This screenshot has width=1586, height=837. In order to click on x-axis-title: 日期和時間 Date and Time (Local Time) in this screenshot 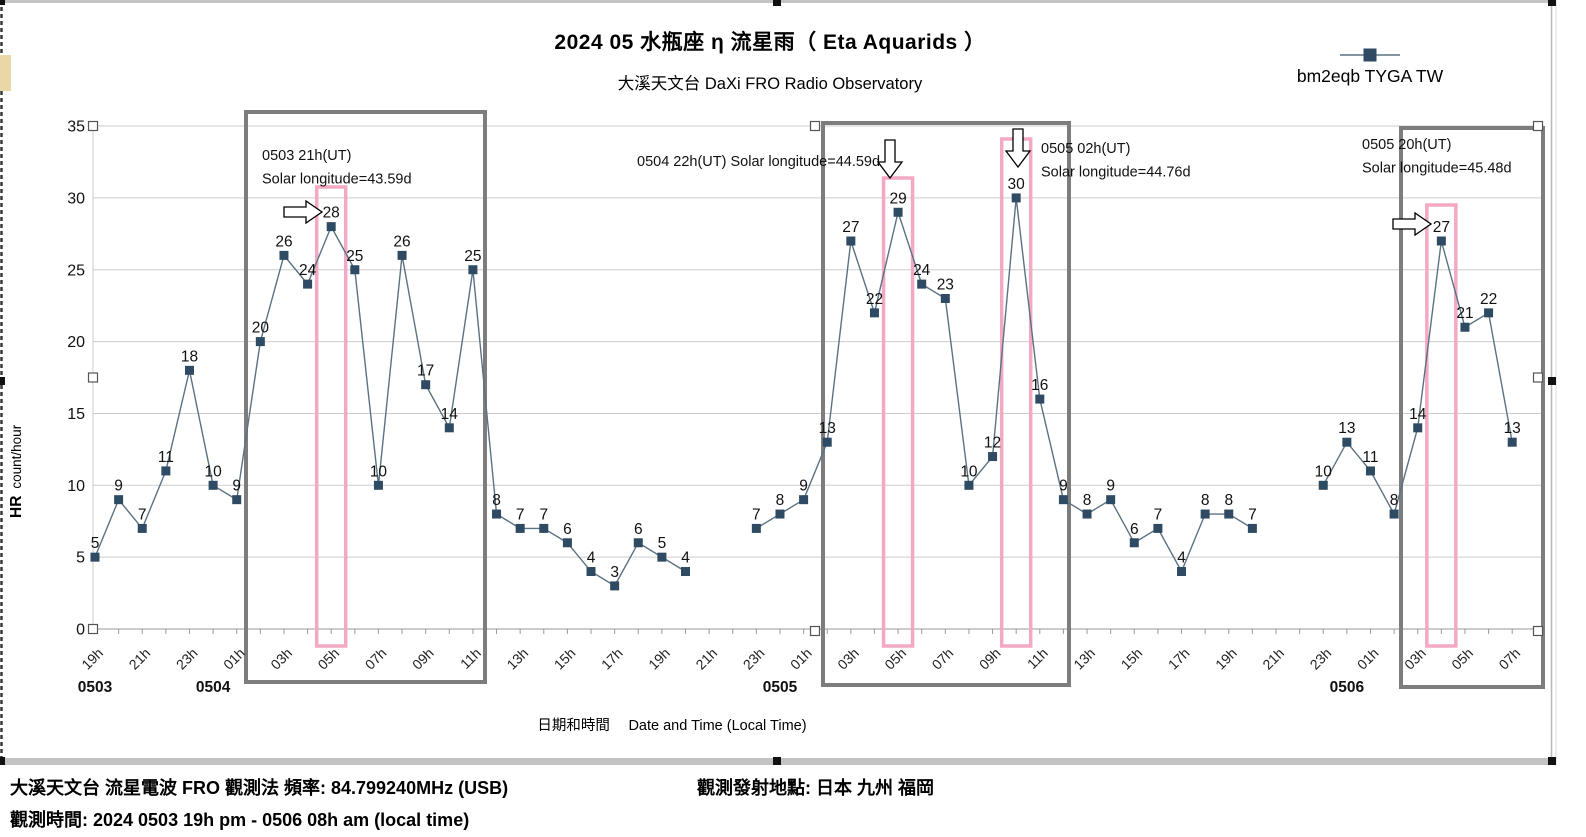, I will do `click(672, 726)`.